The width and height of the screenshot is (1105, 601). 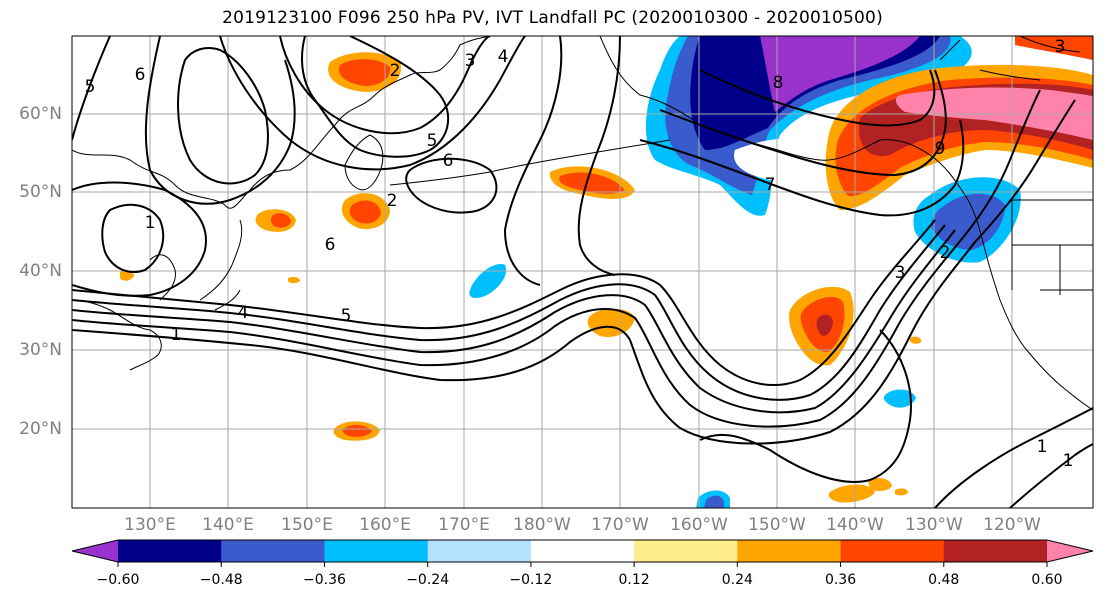 I want to click on lat-label: 60°N, so click(x=40, y=114).